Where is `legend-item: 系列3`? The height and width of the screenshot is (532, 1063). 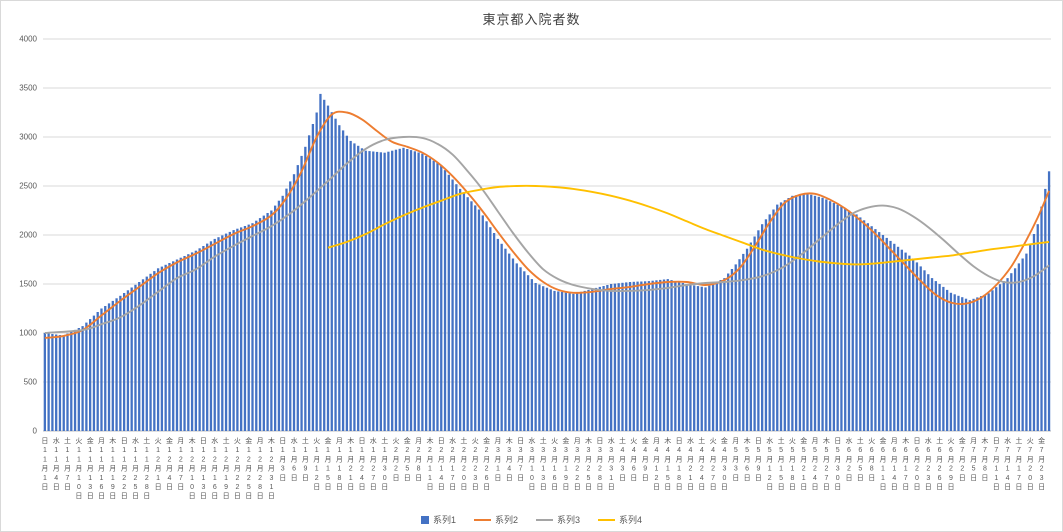
legend-item: 系列3 is located at coordinates (558, 519).